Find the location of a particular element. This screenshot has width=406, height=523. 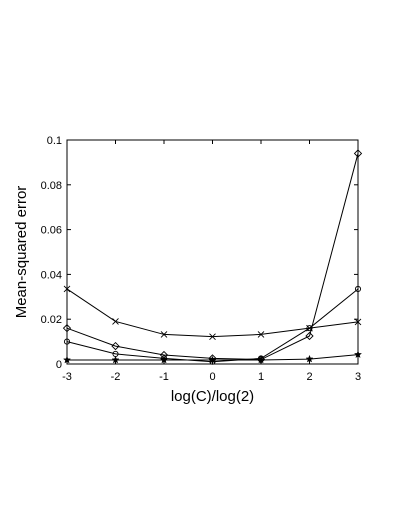

y-tick-label: 0.04 is located at coordinates (51, 275).